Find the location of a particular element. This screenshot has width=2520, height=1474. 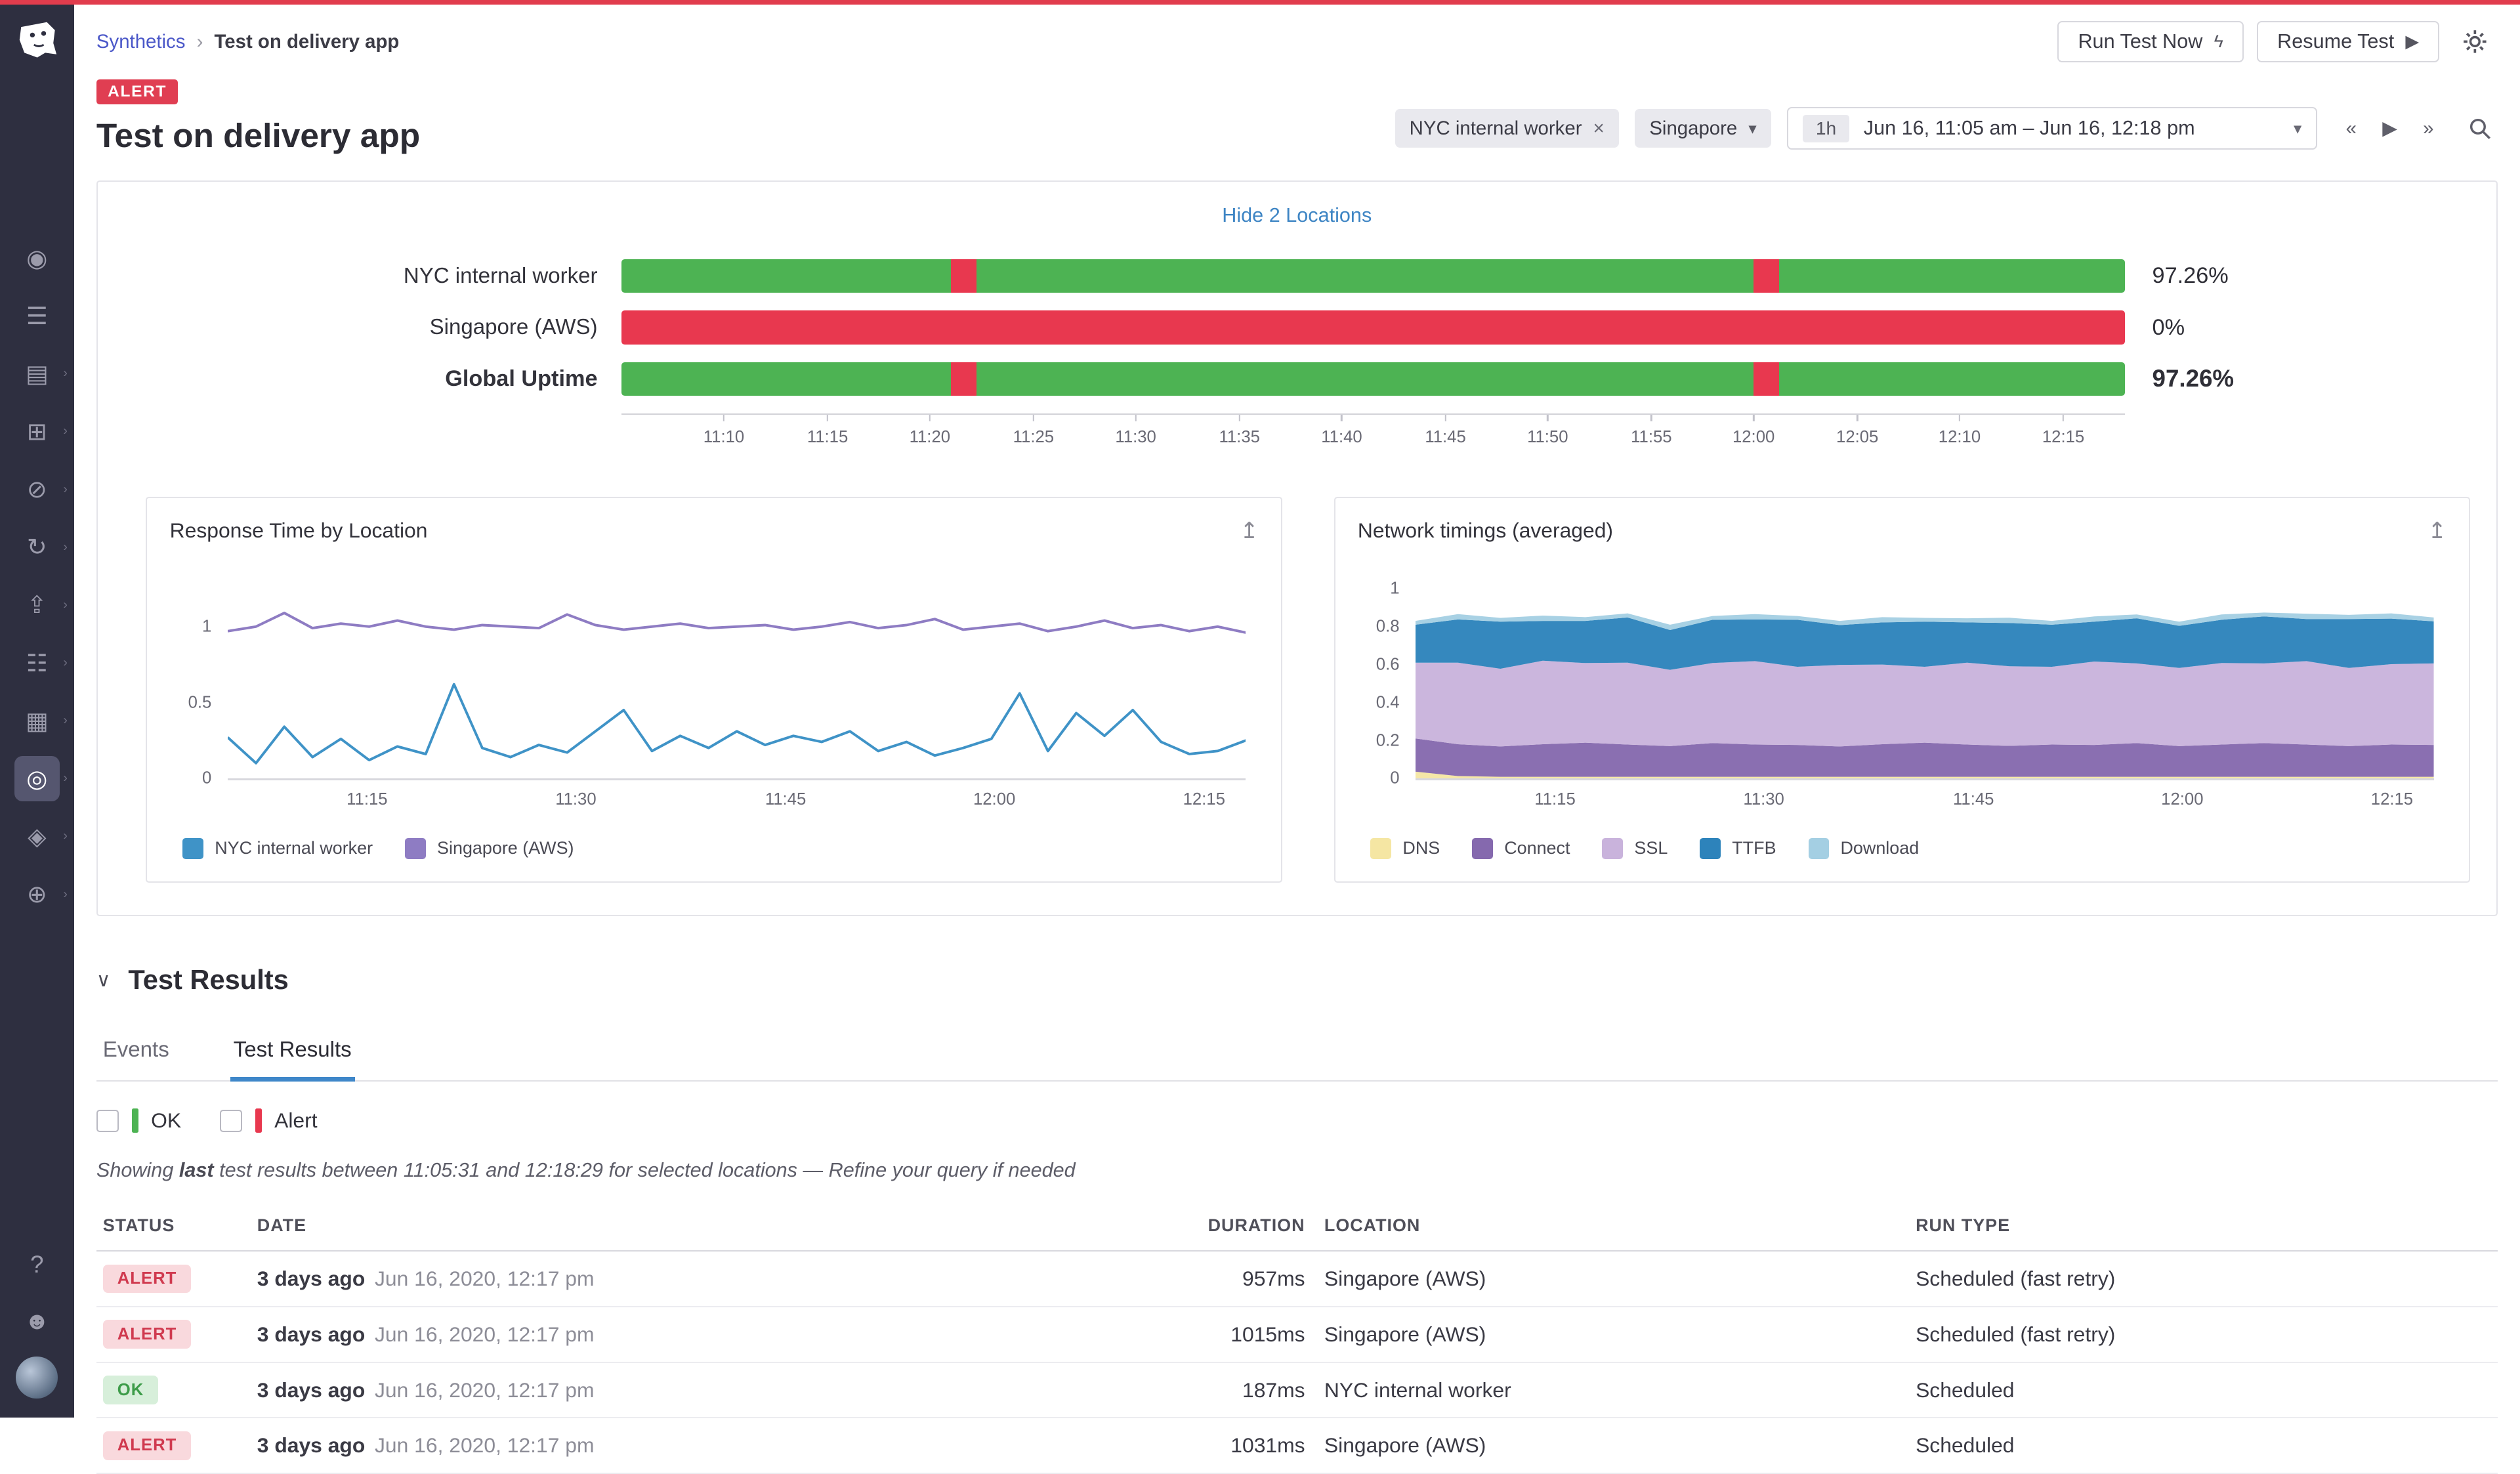

remove-tag-icon: × is located at coordinates (1599, 128).